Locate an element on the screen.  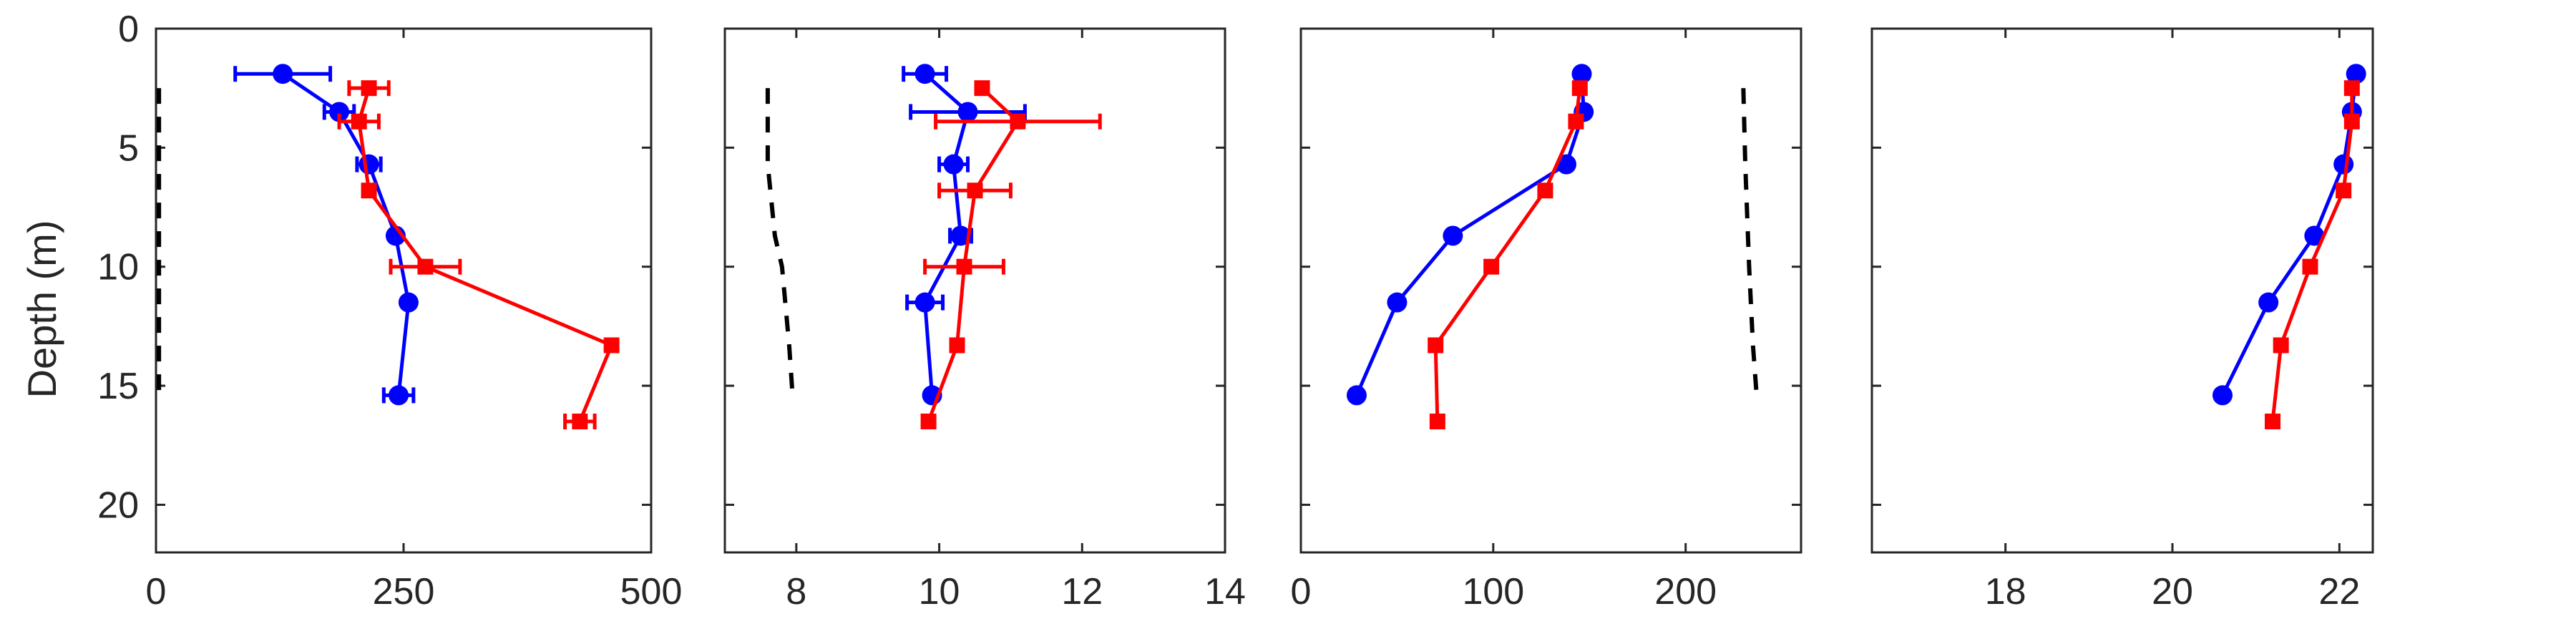
panel-2-red-series-line is located at coordinates (973, 254).